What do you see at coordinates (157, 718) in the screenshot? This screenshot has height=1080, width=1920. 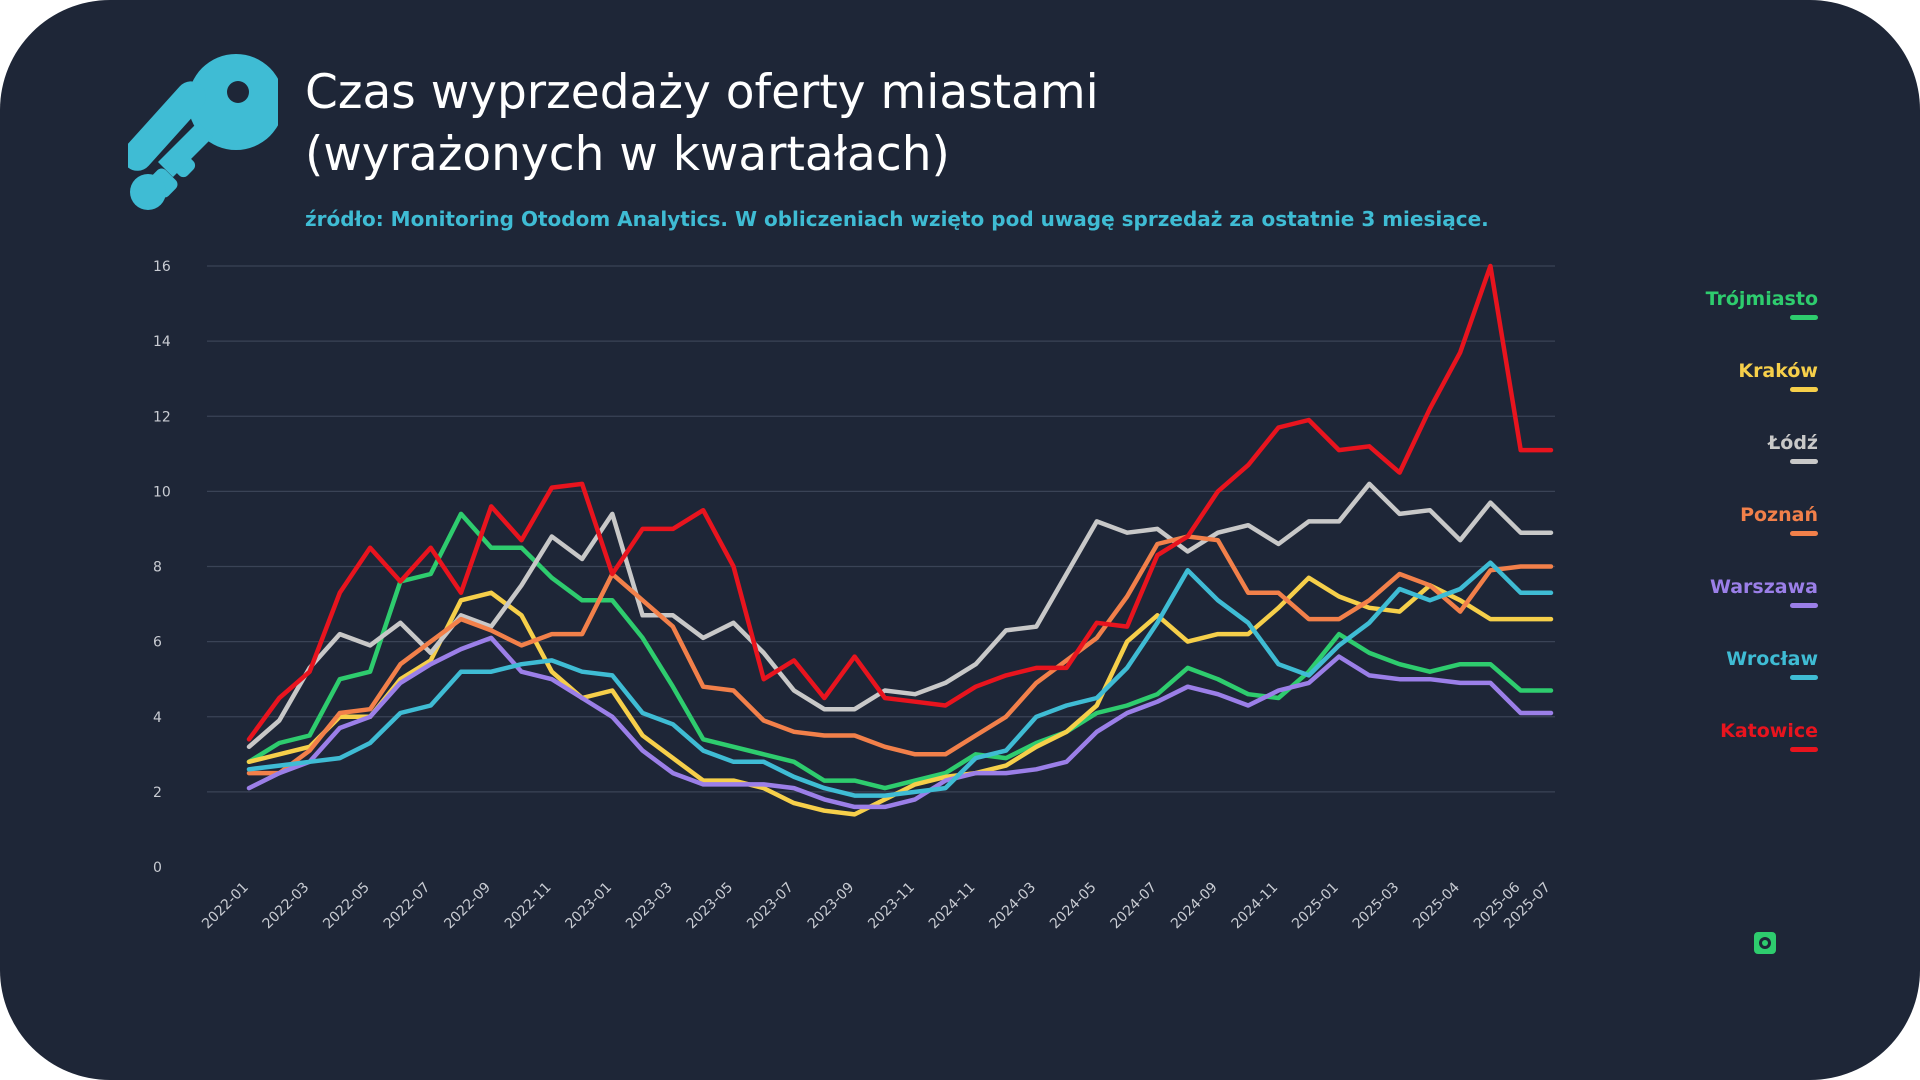 I see `y-tick-label: 4` at bounding box center [157, 718].